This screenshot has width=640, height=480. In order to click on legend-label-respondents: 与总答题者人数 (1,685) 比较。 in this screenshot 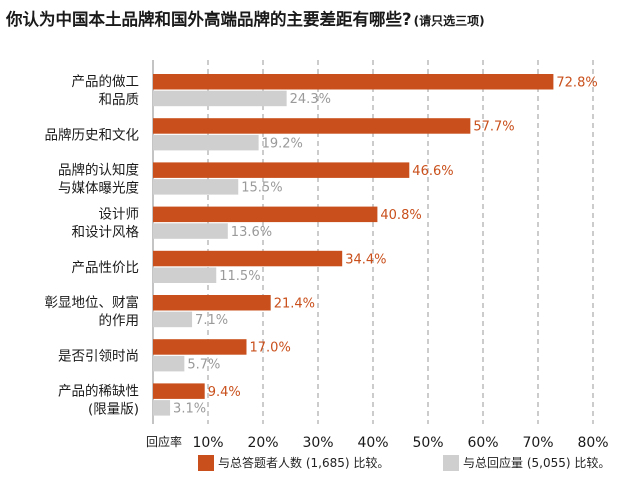, I will do `click(304, 463)`.